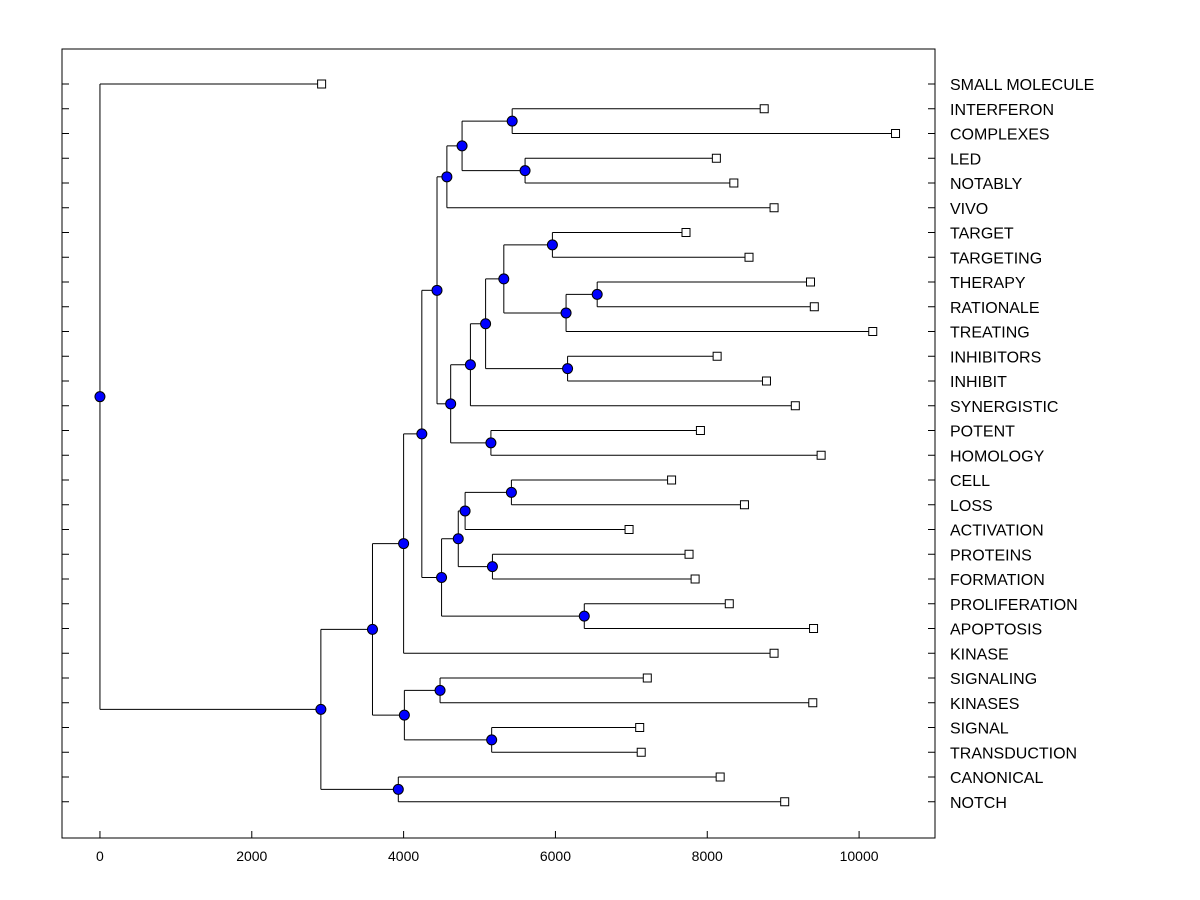  Describe the element at coordinates (100, 856) in the screenshot. I see `x-tick-label: 0` at that location.